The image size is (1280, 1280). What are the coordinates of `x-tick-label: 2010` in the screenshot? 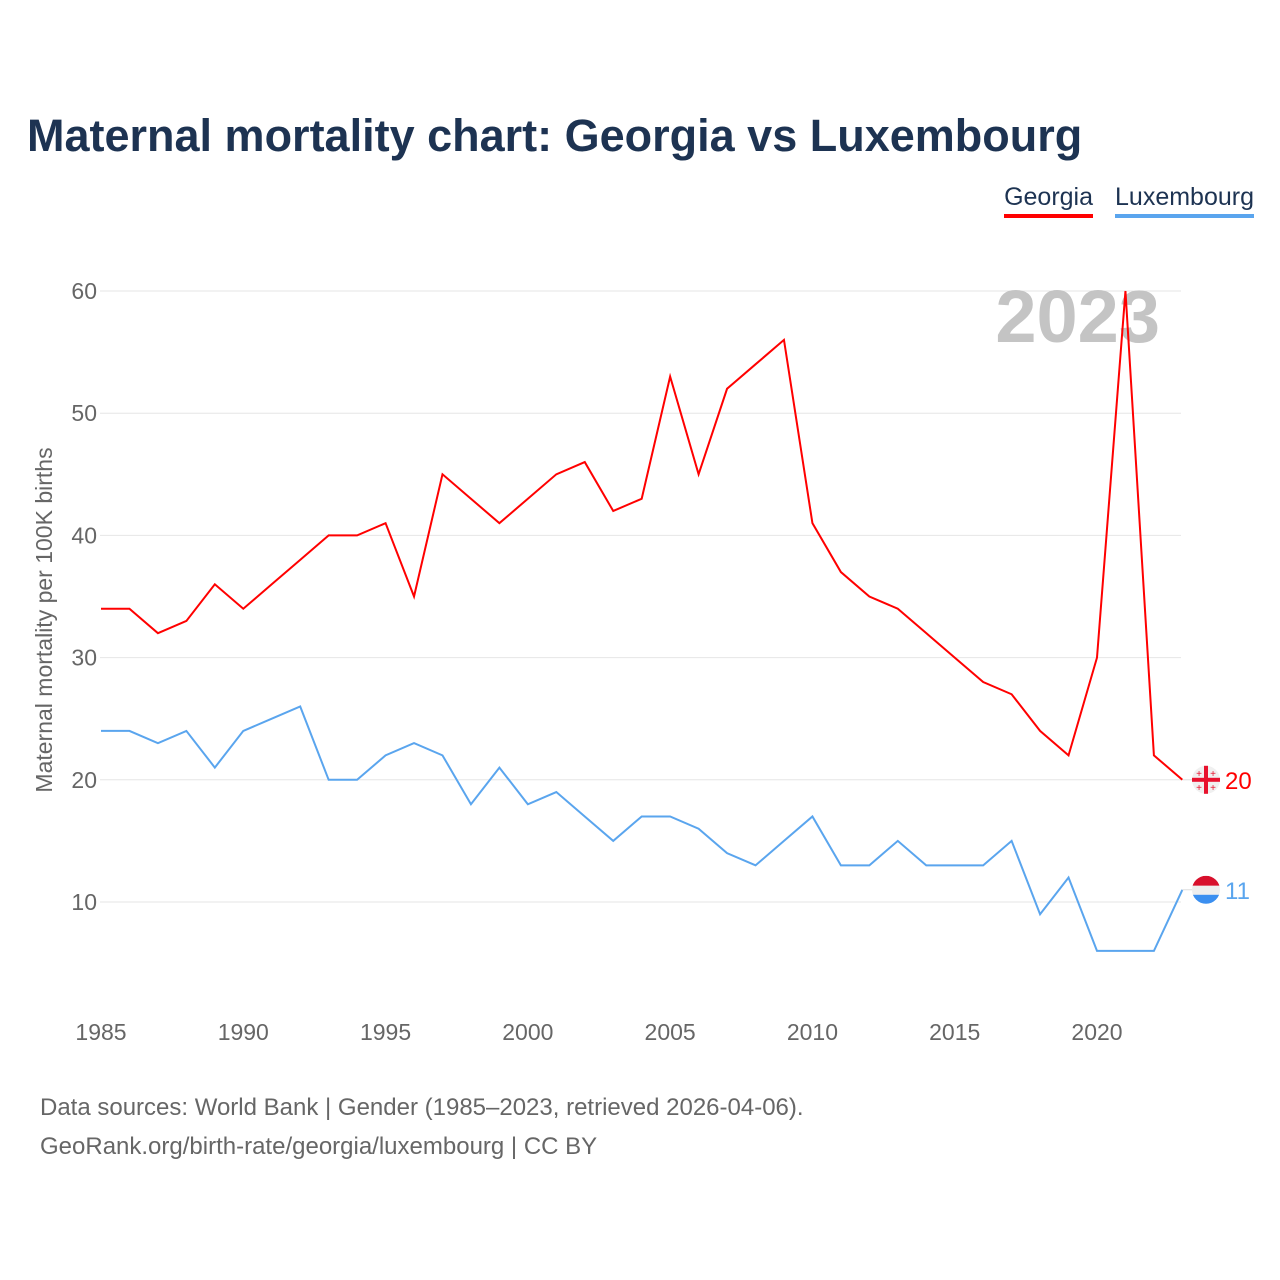 It's located at (812, 1032).